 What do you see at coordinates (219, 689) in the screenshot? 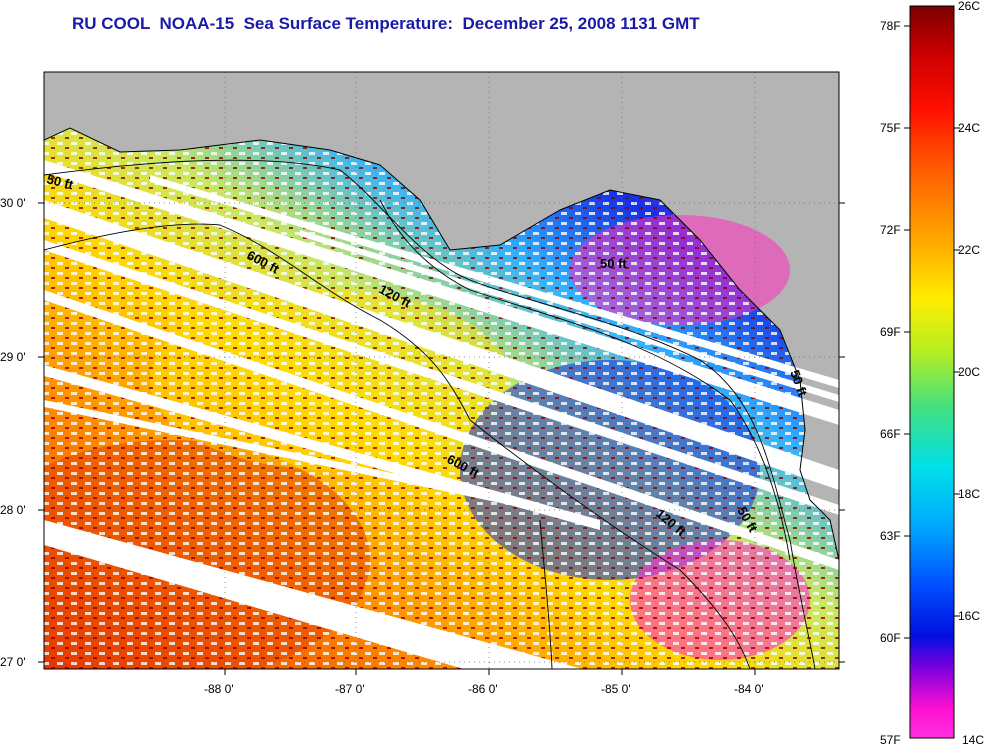
I see `longitude-label: -88 0'` at bounding box center [219, 689].